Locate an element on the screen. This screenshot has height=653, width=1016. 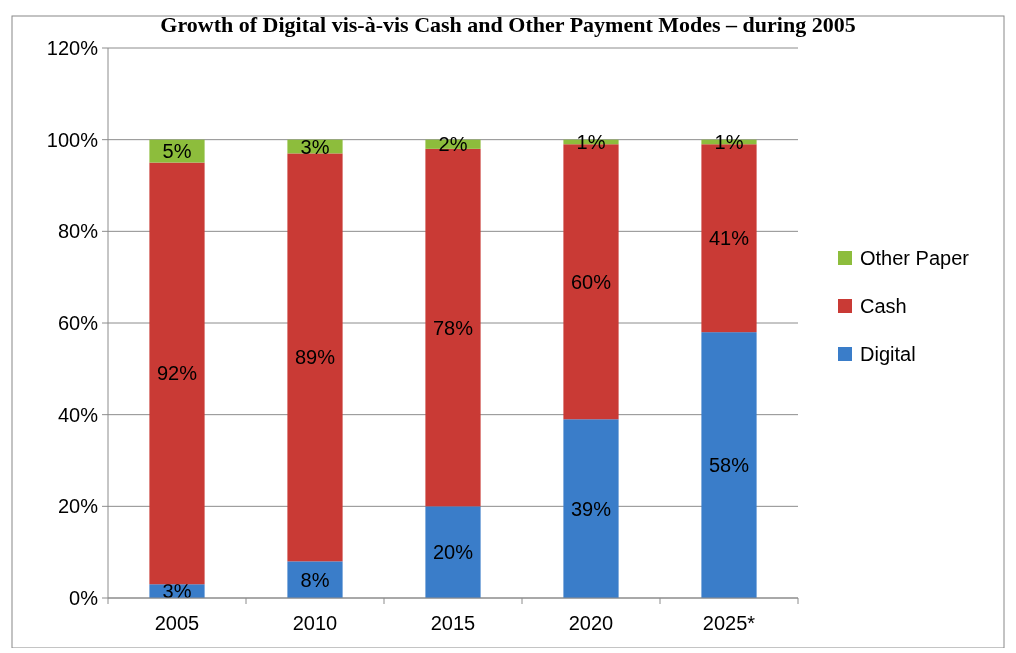
y-tick-label: 20% is located at coordinates (78, 506).